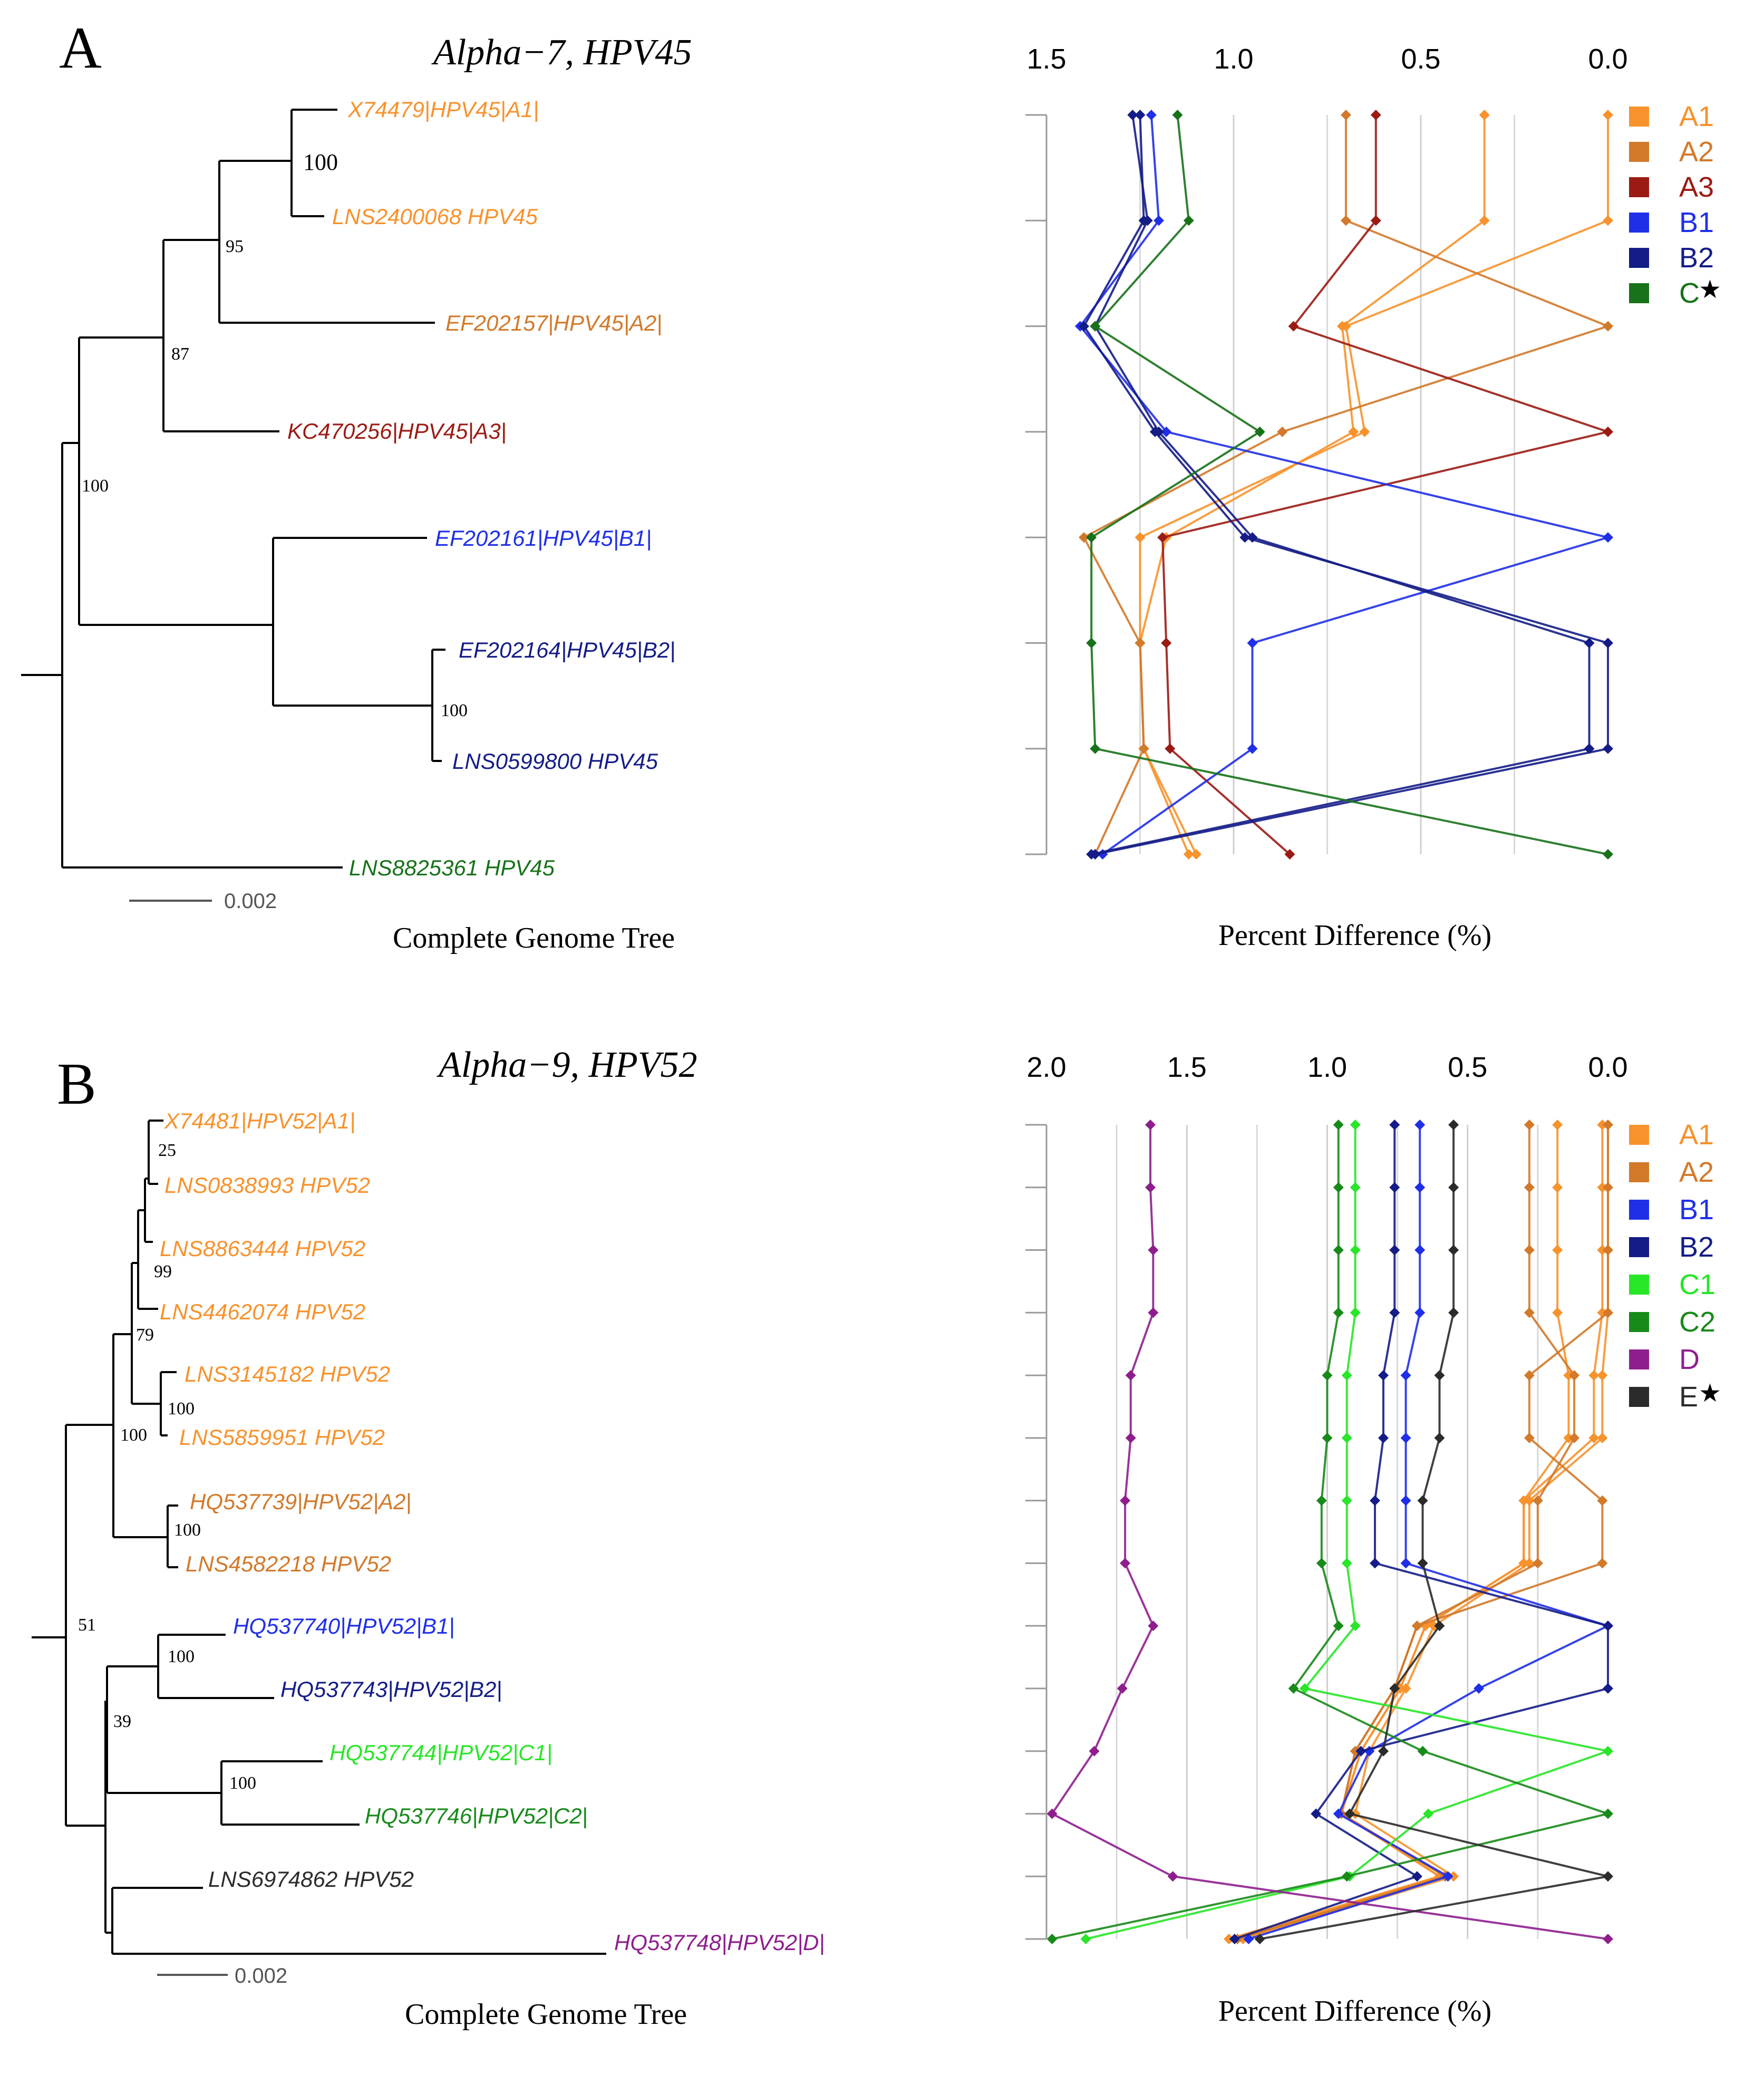 The height and width of the screenshot is (2074, 1764). What do you see at coordinates (1688, 1397) in the screenshot?
I see `legend-label: E` at bounding box center [1688, 1397].